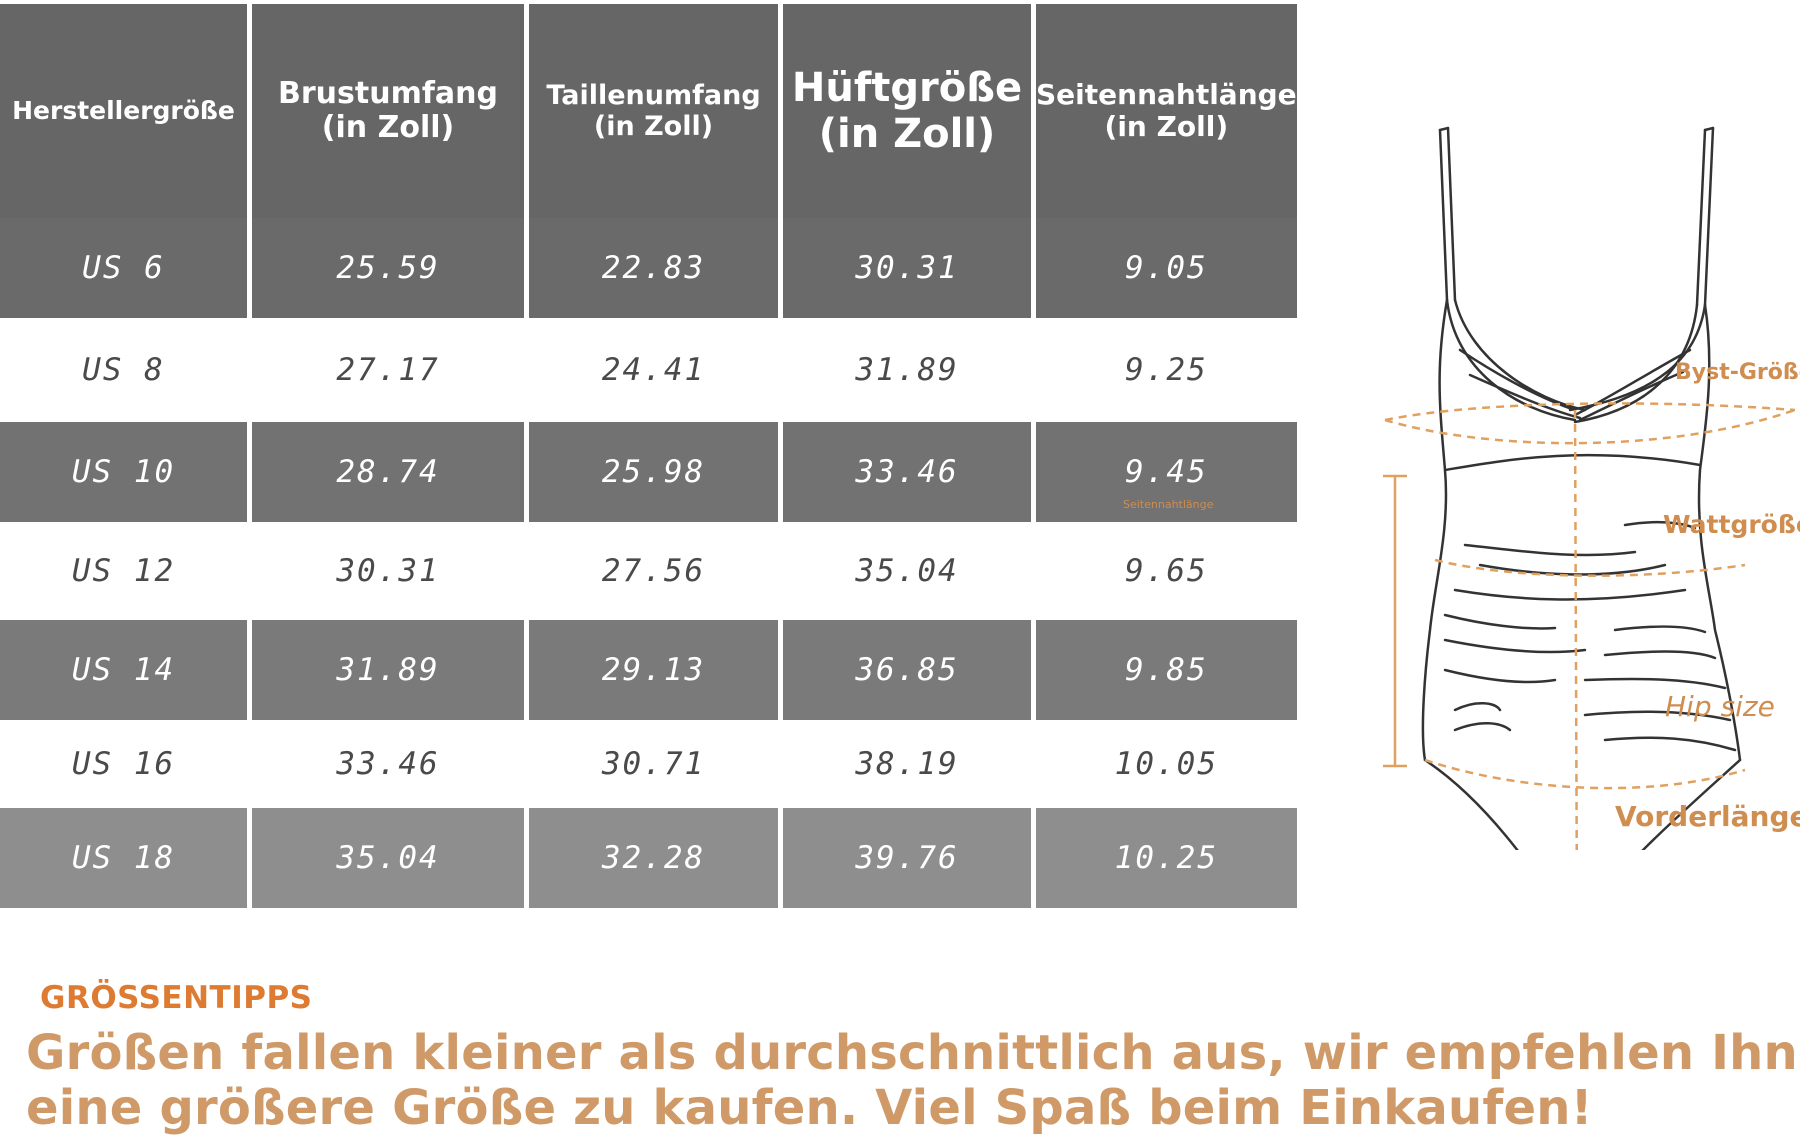 Image resolution: width=1800 pixels, height=1141 pixels. I want to click on size-row: US 14 31.89 29.13 36.85 9.85, so click(648, 670).